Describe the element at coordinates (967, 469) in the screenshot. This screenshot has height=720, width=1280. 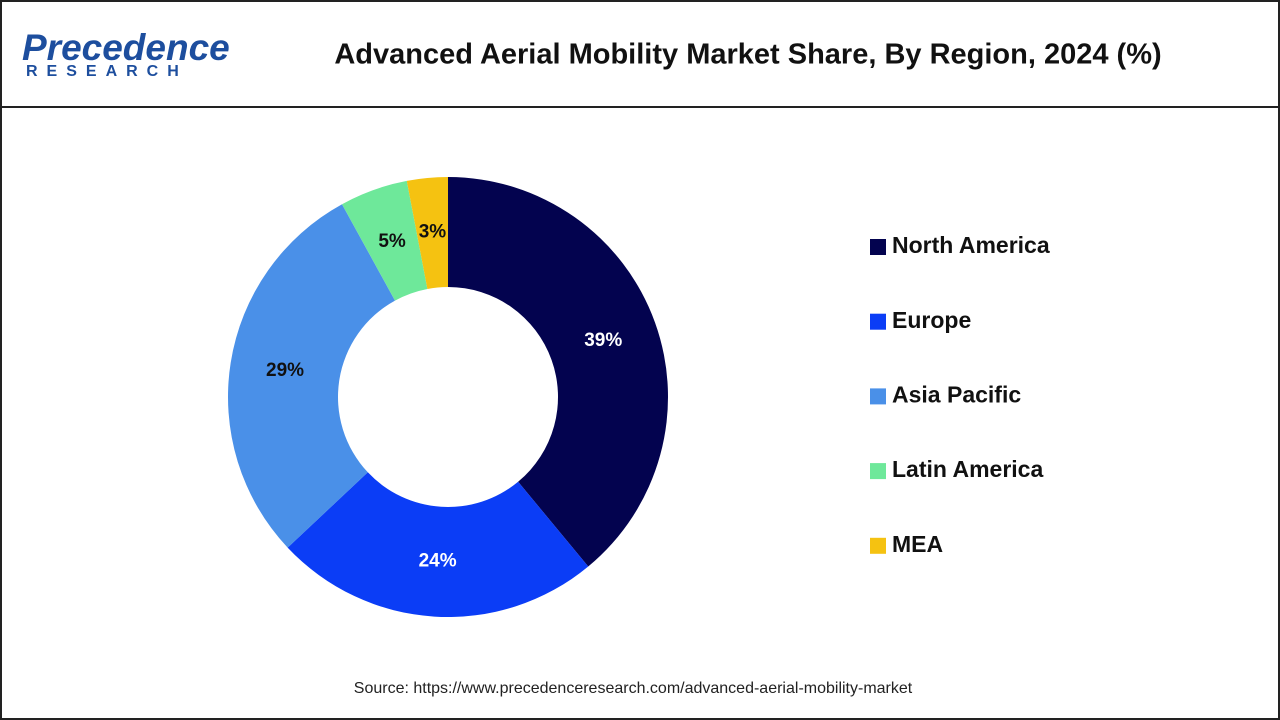
I see `legend-label: Latin America` at that location.